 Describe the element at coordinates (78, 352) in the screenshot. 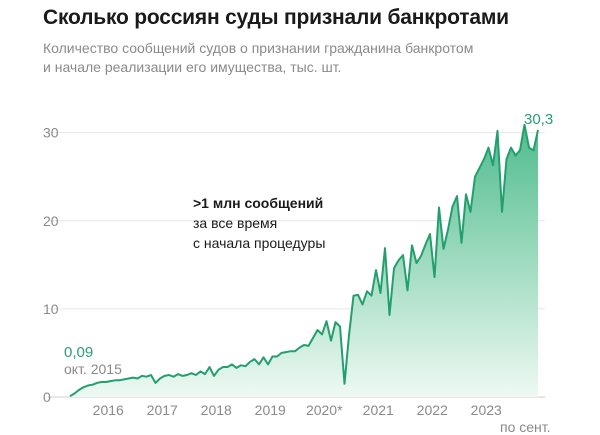

I see `start-value-label: 0,09` at that location.